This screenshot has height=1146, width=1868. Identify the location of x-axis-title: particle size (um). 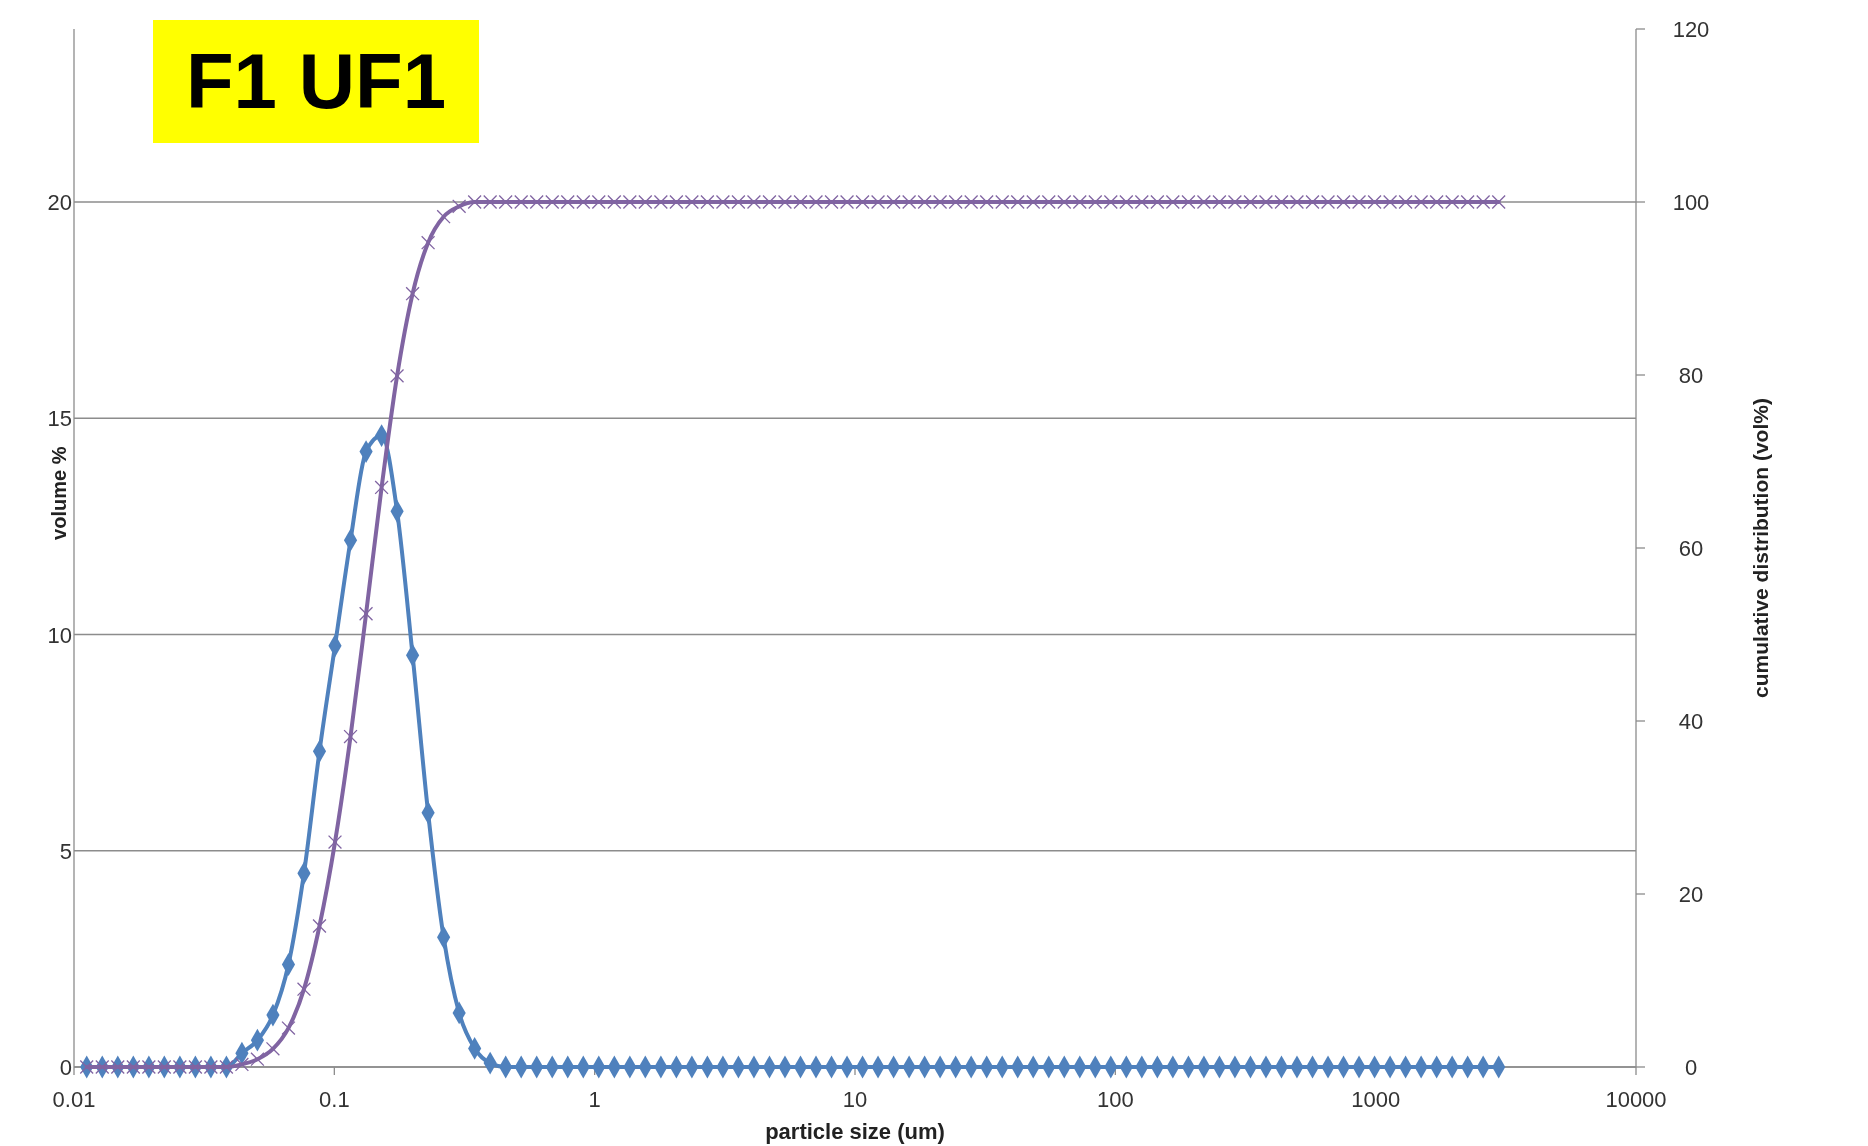
(855, 1131).